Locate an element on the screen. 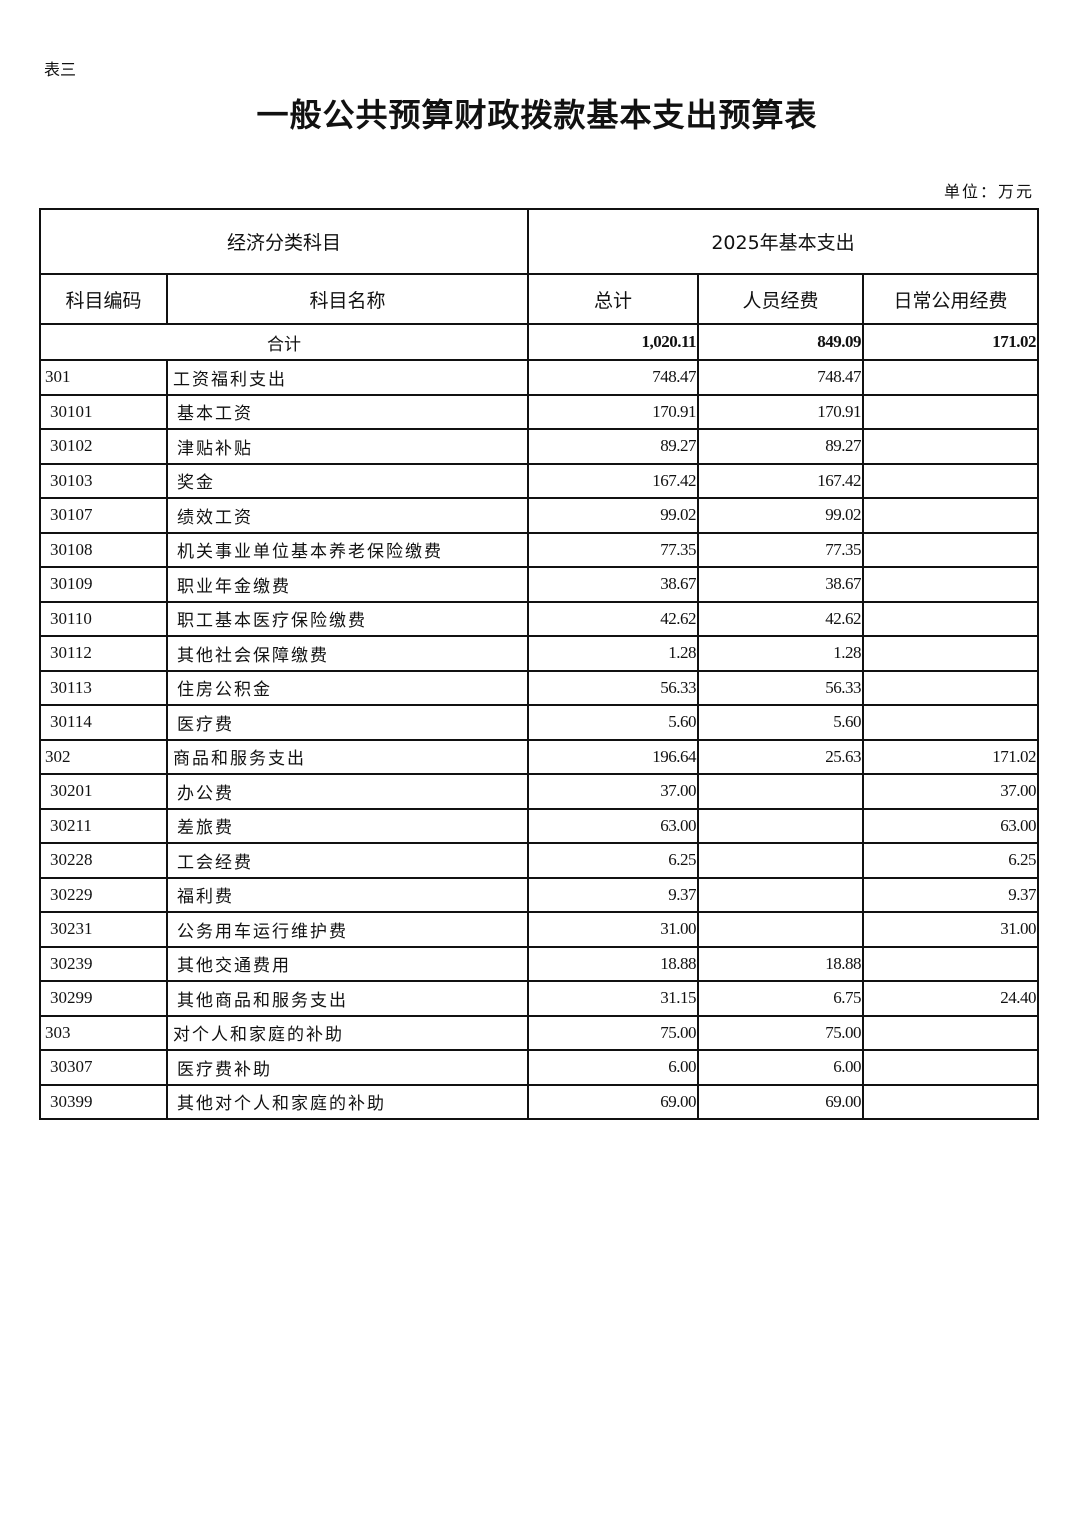 This screenshot has height=1520, width=1074. row-name: 基本工资 is located at coordinates (347, 411).